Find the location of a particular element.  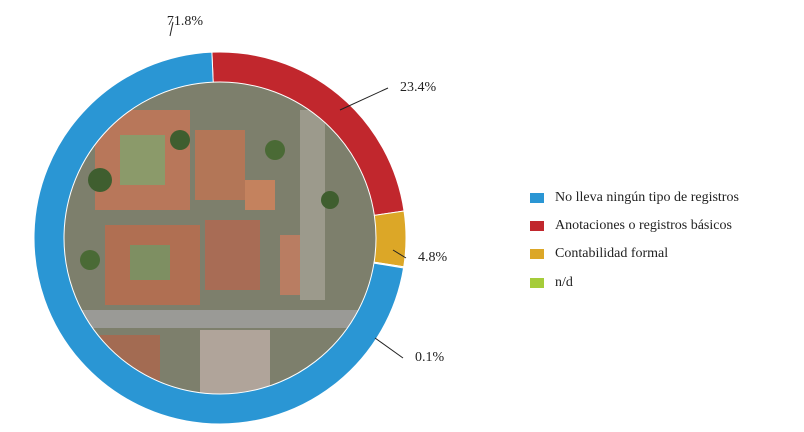

donut-slice is located at coordinates (390, 239).